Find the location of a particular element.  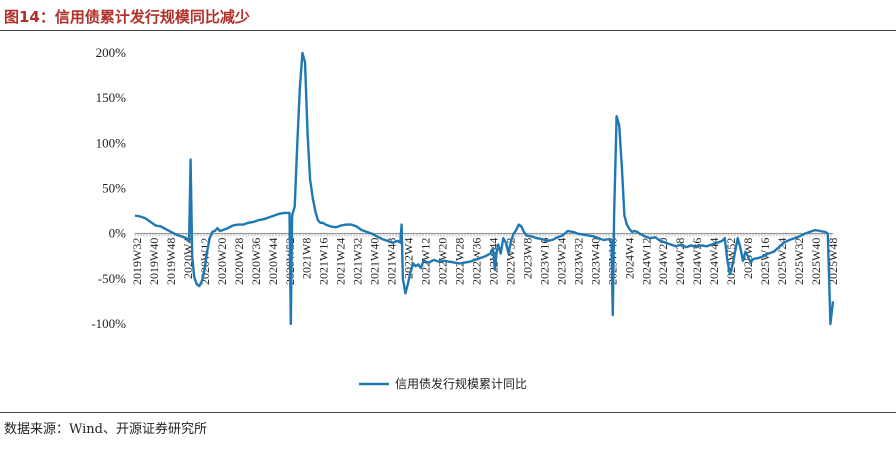

x-tick-label: 2023W24 is located at coordinates (561, 261).